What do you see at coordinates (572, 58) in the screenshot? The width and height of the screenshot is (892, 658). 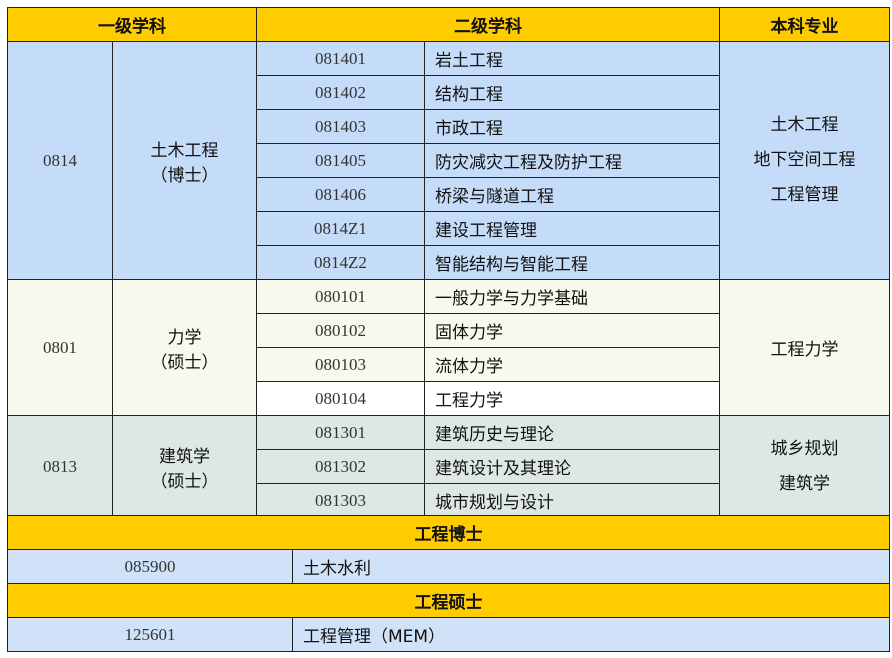 I see `sub-name: 岩土工程` at bounding box center [572, 58].